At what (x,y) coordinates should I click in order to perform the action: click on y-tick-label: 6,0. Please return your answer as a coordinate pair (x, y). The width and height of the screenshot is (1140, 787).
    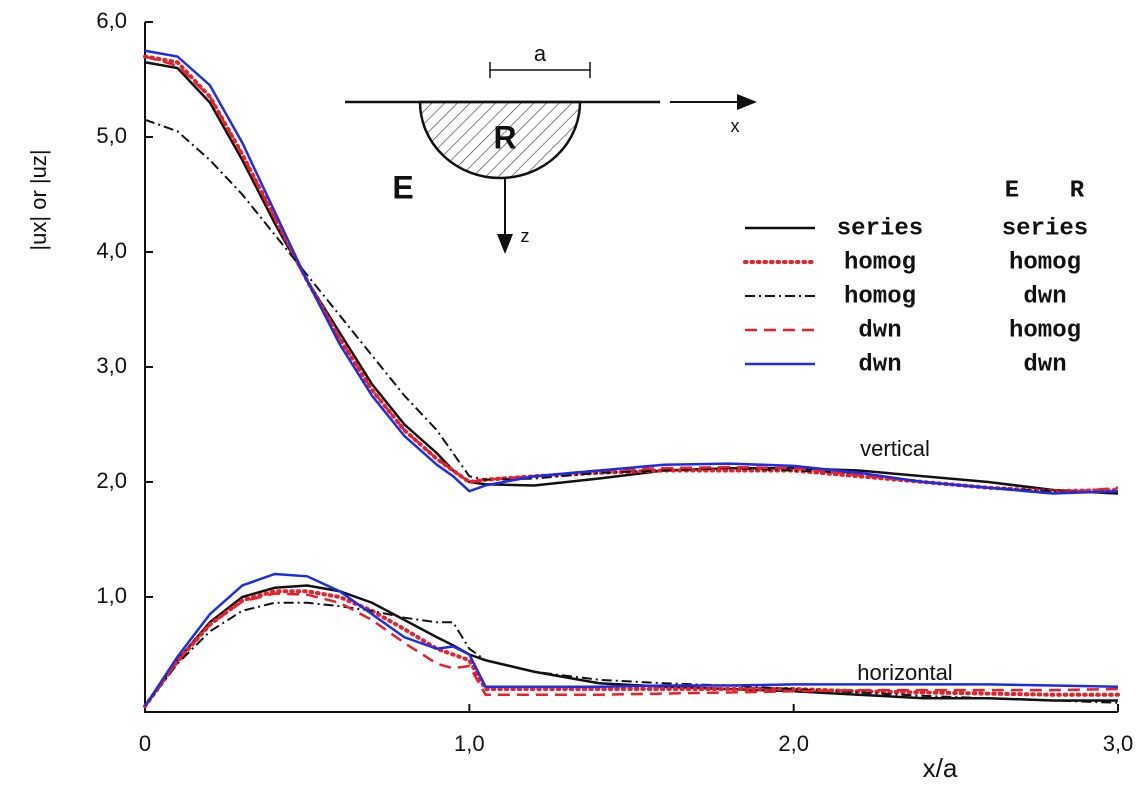
    Looking at the image, I should click on (111, 20).